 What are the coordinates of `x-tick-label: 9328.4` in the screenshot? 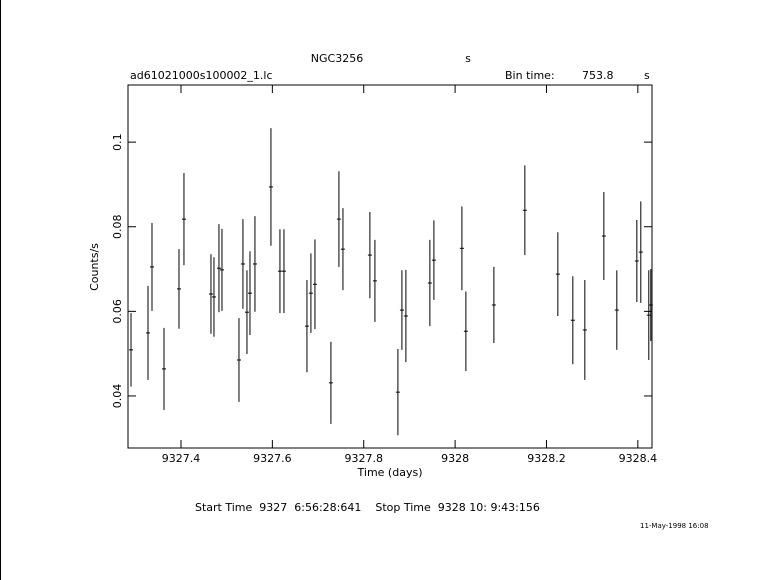 It's located at (638, 458).